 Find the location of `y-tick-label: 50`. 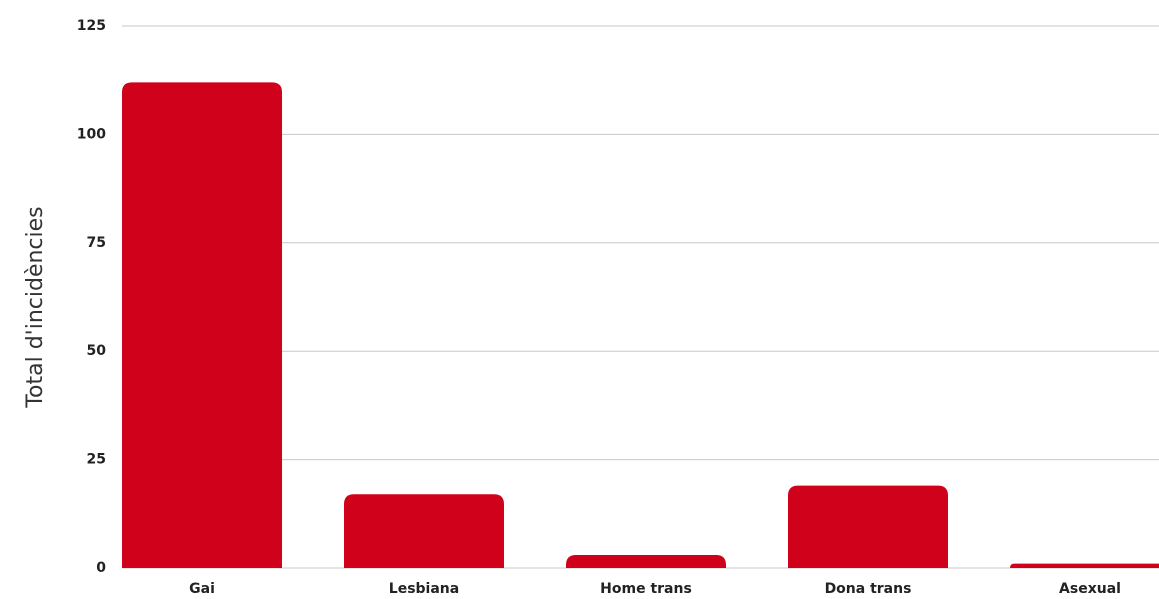

y-tick-label: 50 is located at coordinates (97, 351).